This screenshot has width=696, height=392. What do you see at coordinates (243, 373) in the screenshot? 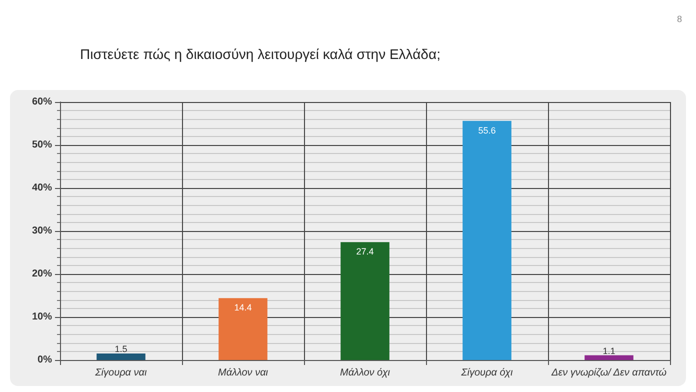
I see `x-tick-label: Μάλλον ναι` at bounding box center [243, 373].